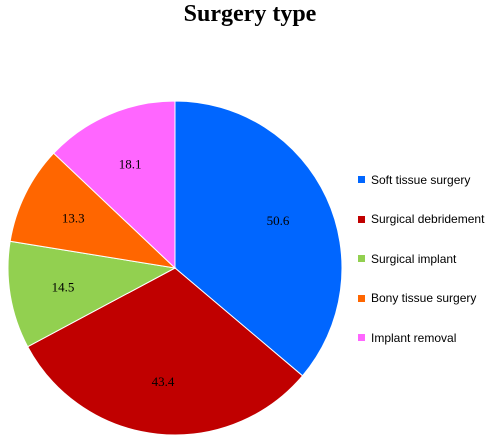 Image resolution: width=500 pixels, height=435 pixels. Describe the element at coordinates (250, 14) in the screenshot. I see `chart-title: Surgery type` at that location.